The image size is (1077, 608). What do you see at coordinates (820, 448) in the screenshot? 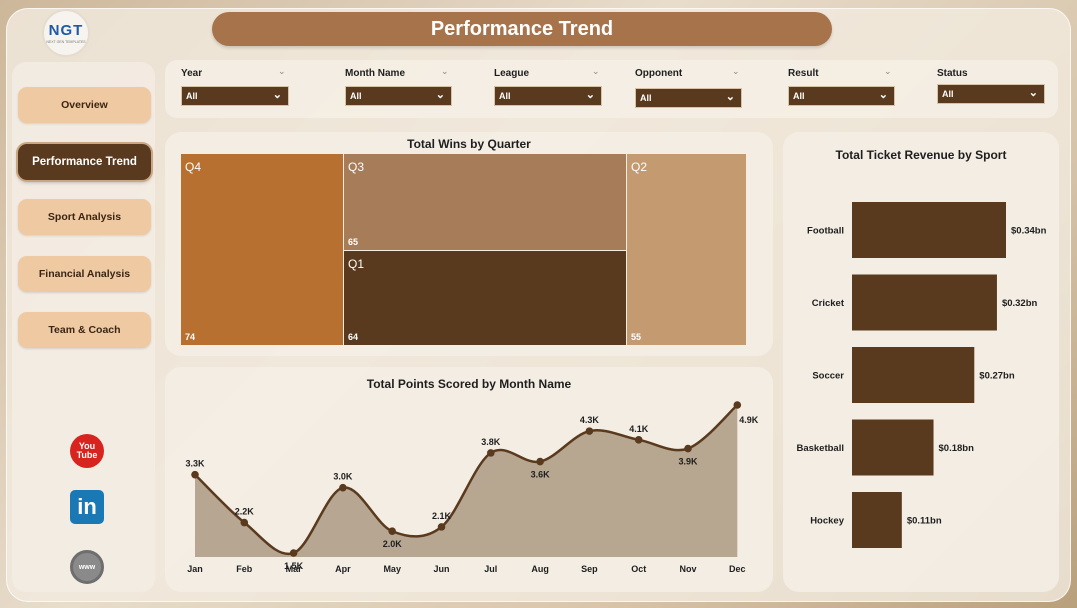
I see `bar-category-label: Basketball` at bounding box center [820, 448].